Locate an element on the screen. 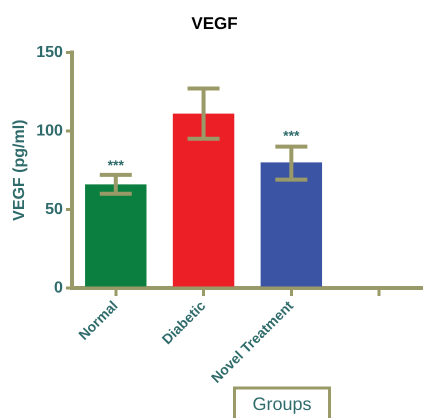  y-tick-label: 100 is located at coordinates (49, 131).